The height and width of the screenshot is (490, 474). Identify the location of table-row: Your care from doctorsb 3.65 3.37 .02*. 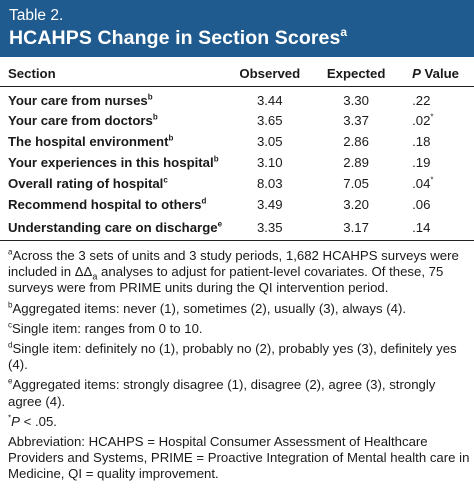
(237, 120).